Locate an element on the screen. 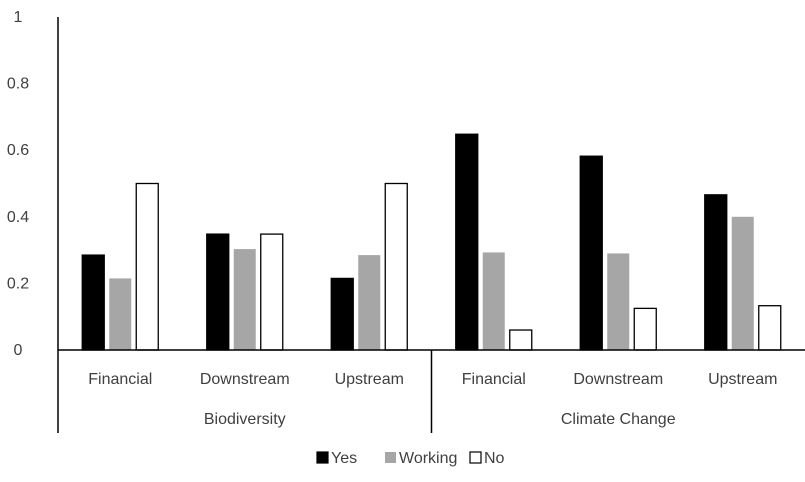 This screenshot has height=482, width=805. group-label: Biodiversity is located at coordinates (245, 419).